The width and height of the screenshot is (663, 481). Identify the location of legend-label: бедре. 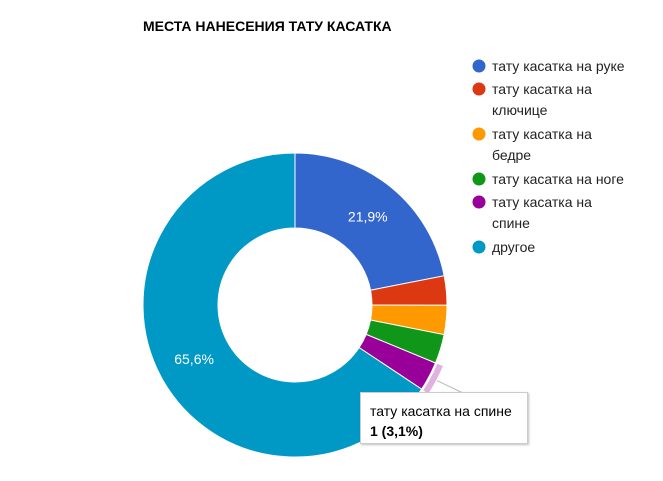
(511, 155).